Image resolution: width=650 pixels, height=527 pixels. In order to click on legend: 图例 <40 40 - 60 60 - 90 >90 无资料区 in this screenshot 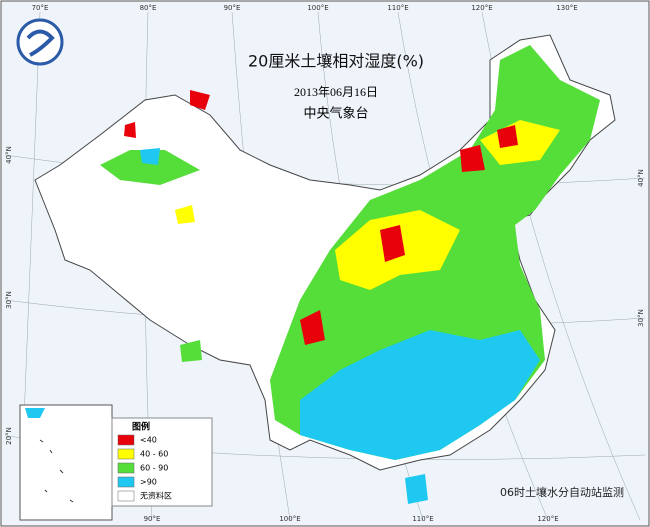, I will do `click(162, 462)`.